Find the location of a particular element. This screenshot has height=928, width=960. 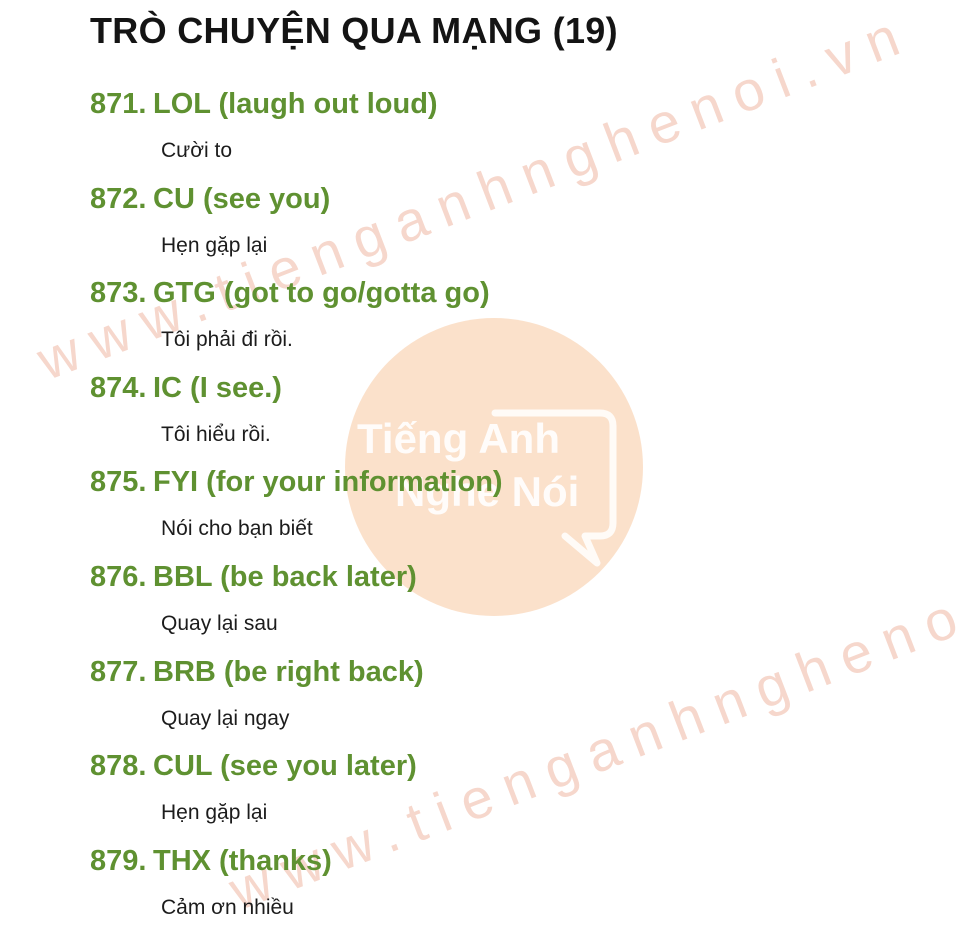

entry-meaning: Tôi phải đi rồi. is located at coordinates (227, 340).